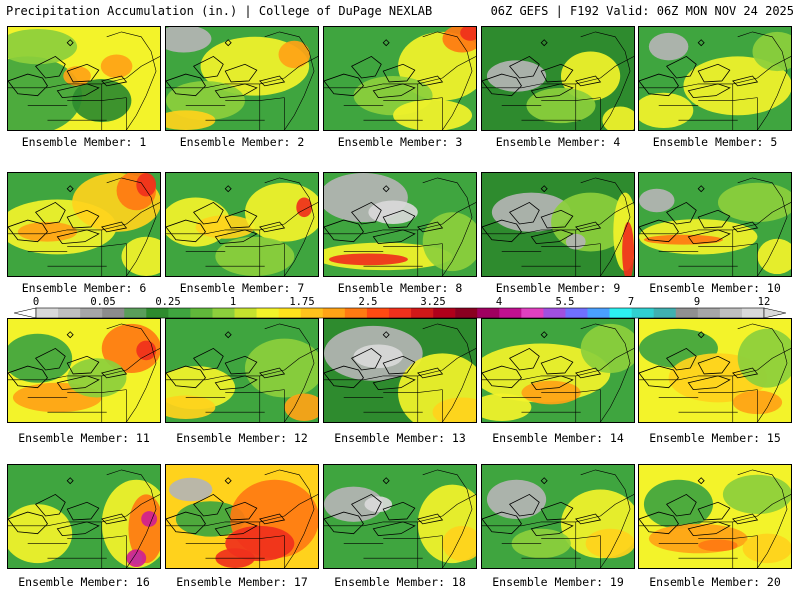  Describe the element at coordinates (400, 288) in the screenshot. I see `ensemble-member-label: Ensemble Member: 8` at that location.